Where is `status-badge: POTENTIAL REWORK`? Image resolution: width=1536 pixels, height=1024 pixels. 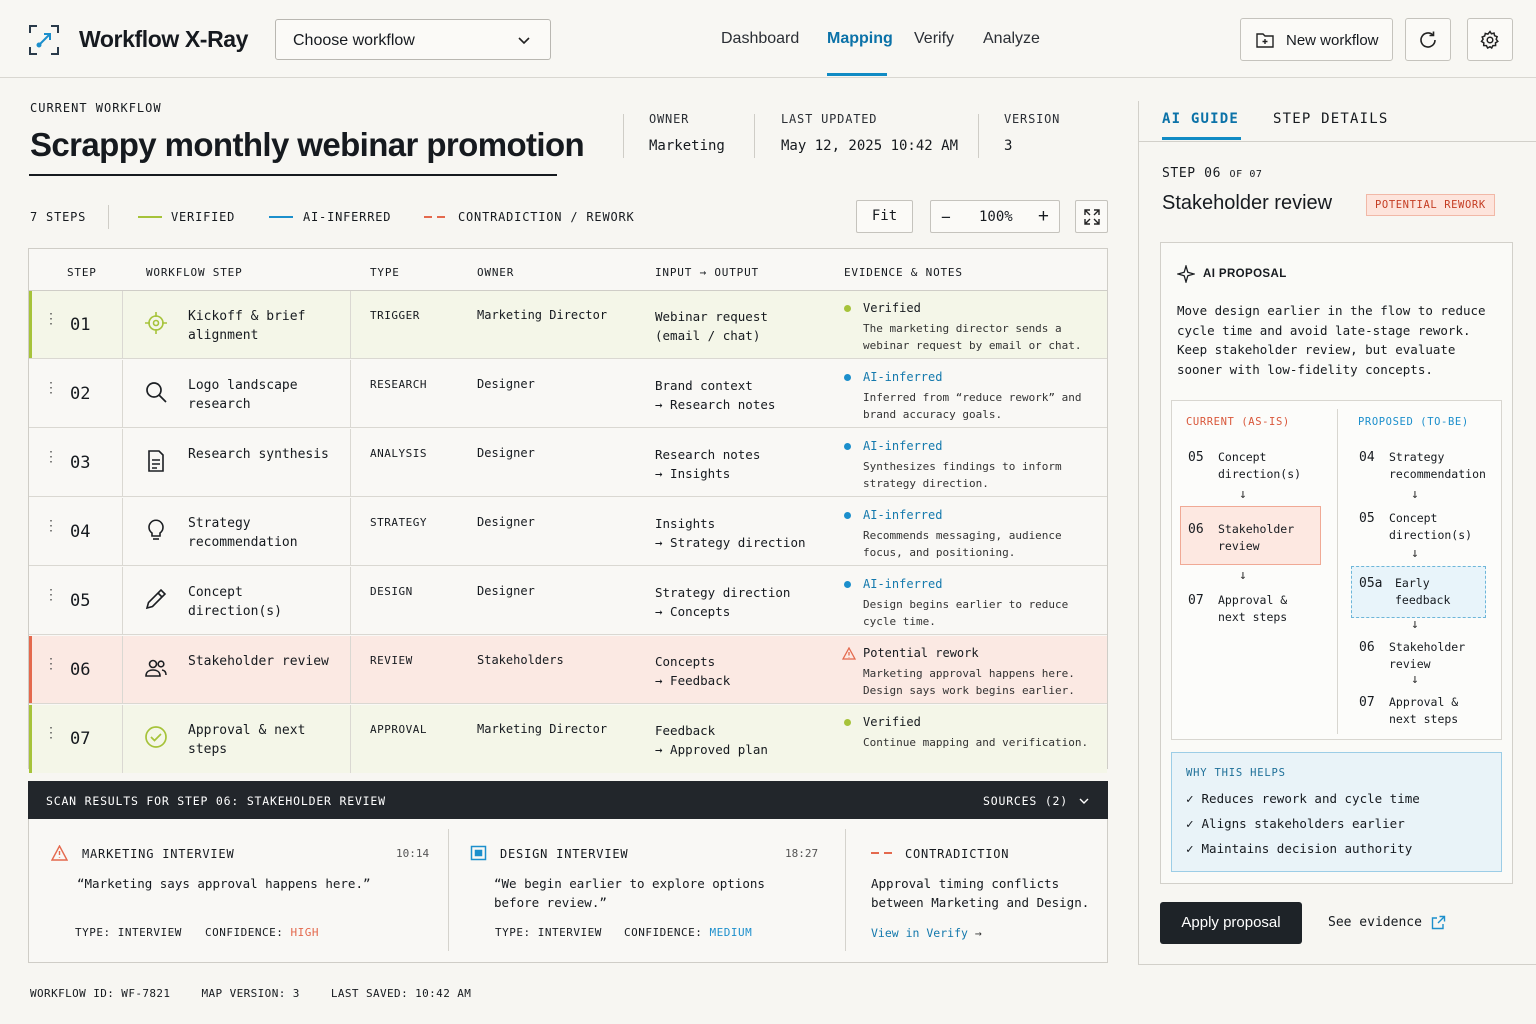 status-badge: POTENTIAL REWORK is located at coordinates (1430, 205).